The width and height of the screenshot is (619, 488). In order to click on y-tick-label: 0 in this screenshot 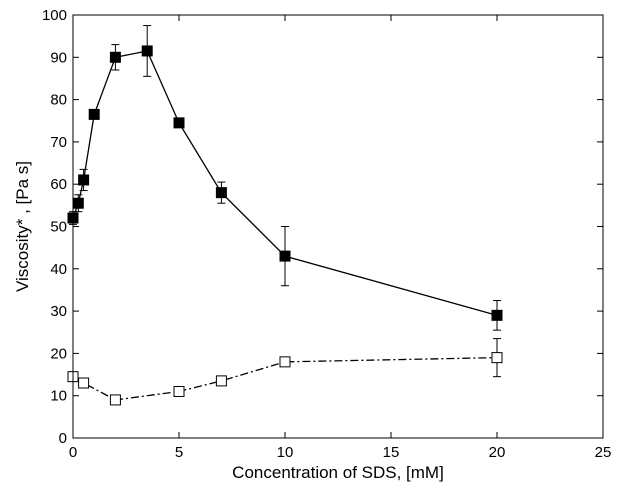, I will do `click(63, 438)`.